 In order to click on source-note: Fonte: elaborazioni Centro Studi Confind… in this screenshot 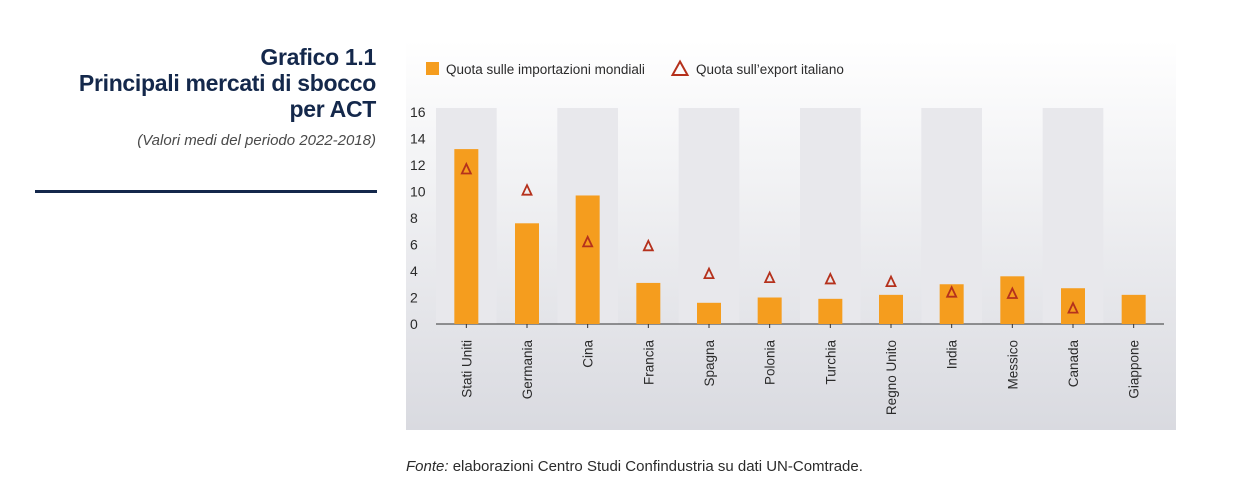, I will do `click(634, 466)`.